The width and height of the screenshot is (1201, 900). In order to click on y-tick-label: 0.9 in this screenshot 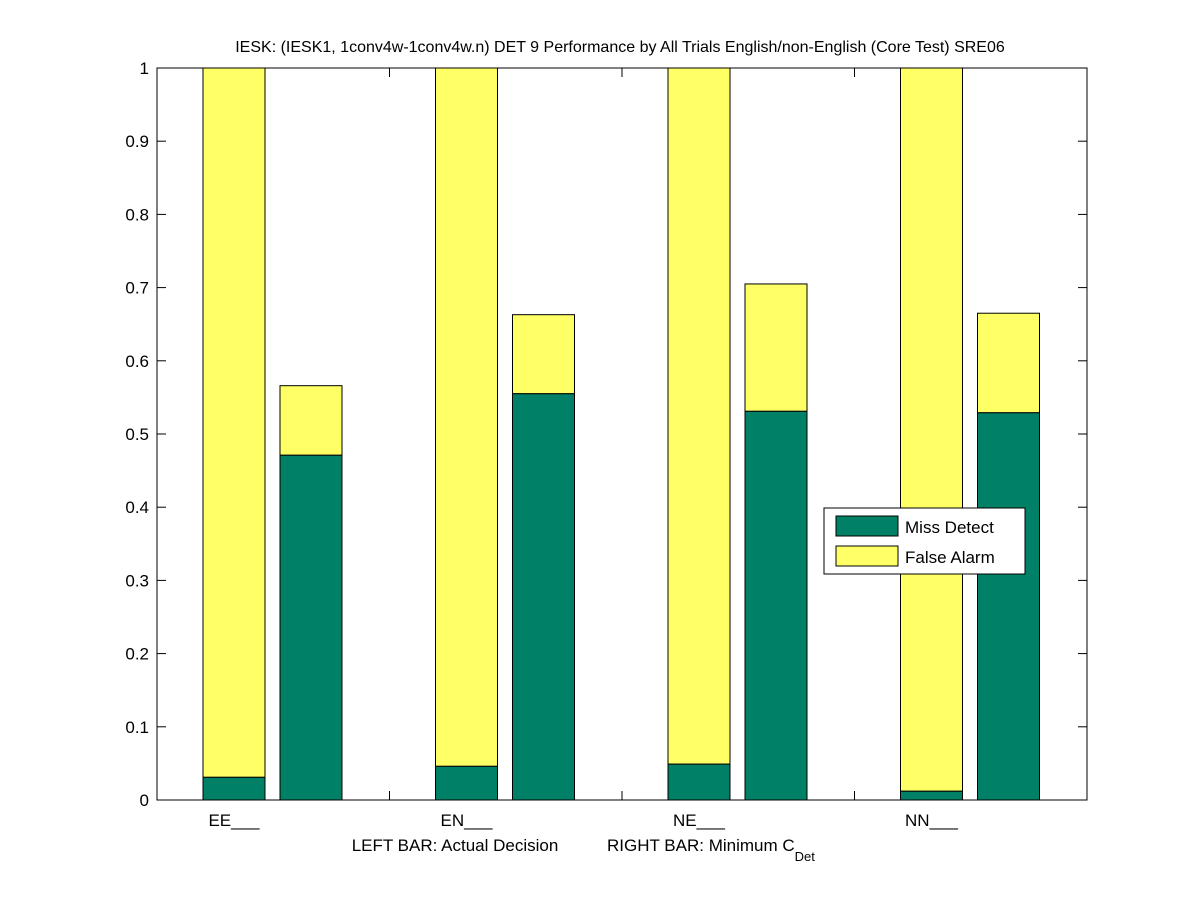, I will do `click(137, 141)`.